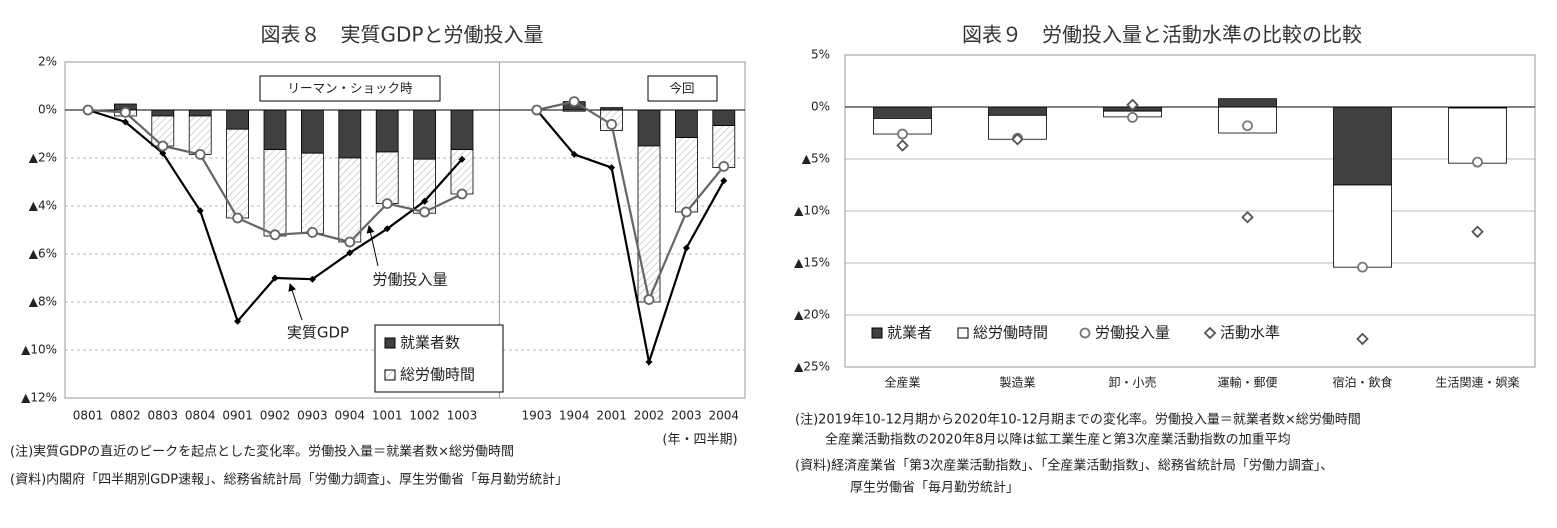 The height and width of the screenshot is (528, 1557). Describe the element at coordinates (1477, 383) in the screenshot. I see `x-tick-label: 生活関連・娯楽` at that location.